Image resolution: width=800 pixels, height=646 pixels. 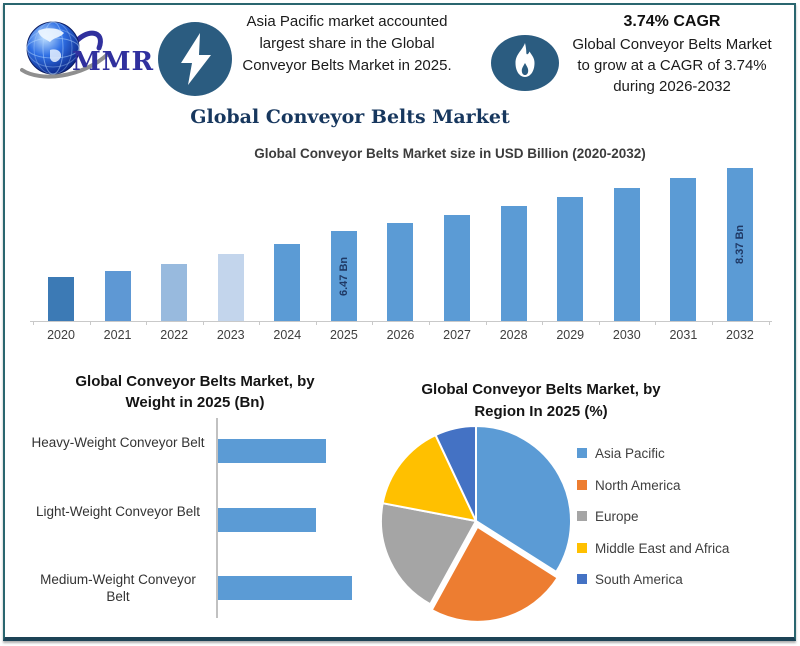 What do you see at coordinates (513, 335) in the screenshot?
I see `x-axis-label-2028: 2028` at bounding box center [513, 335].